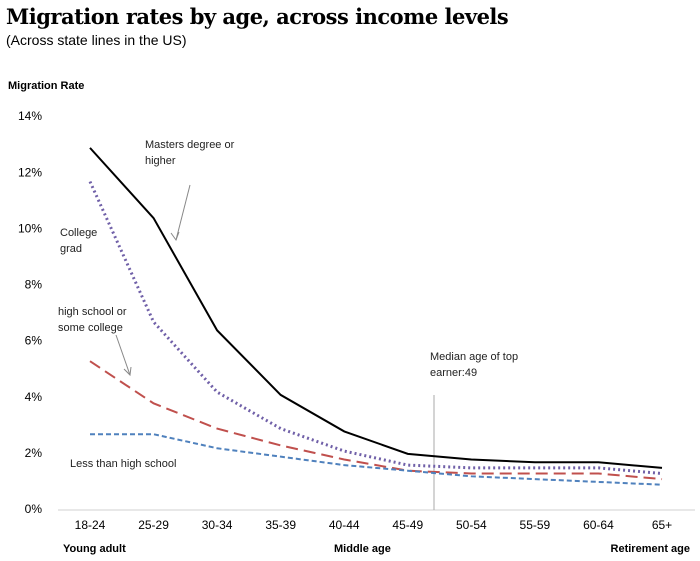  I want to click on y-tick-label: 6%, so click(34, 341).